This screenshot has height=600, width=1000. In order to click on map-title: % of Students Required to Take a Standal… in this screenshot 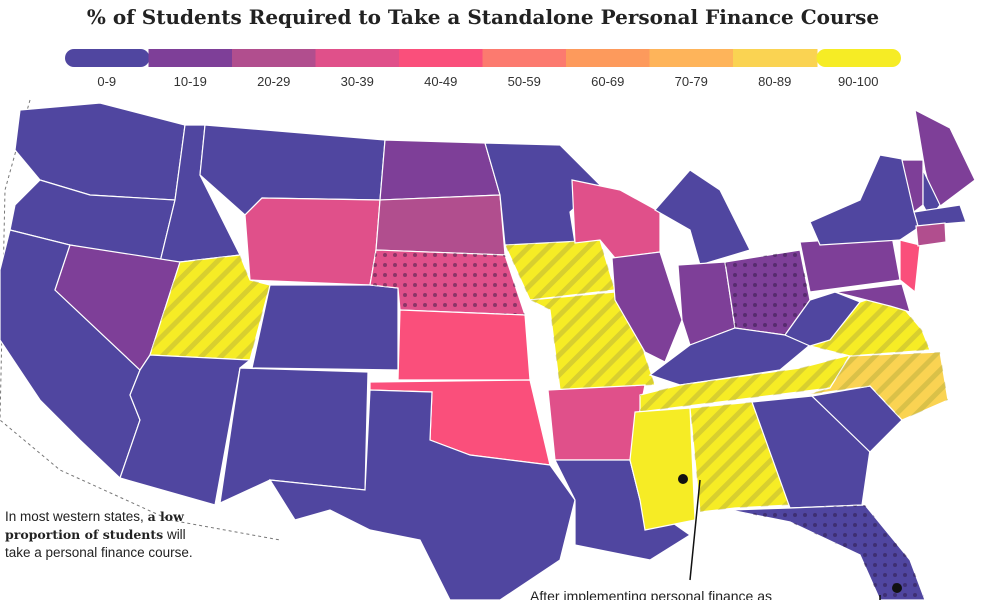, I will do `click(483, 17)`.